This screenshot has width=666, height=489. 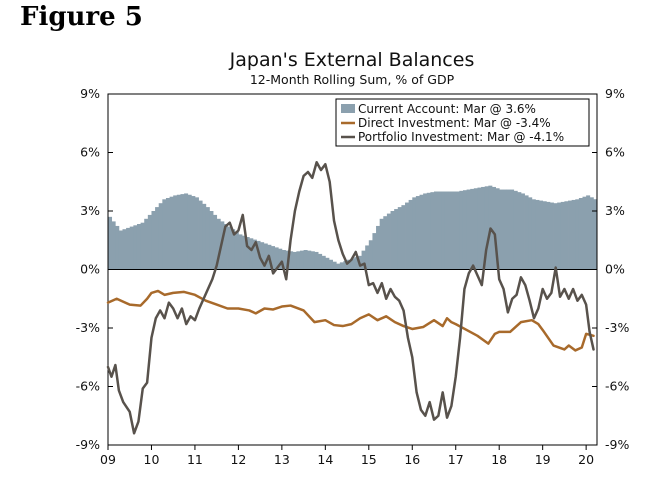 What do you see at coordinates (195, 459) in the screenshot?
I see `x-tick-label: 11` at bounding box center [195, 459].